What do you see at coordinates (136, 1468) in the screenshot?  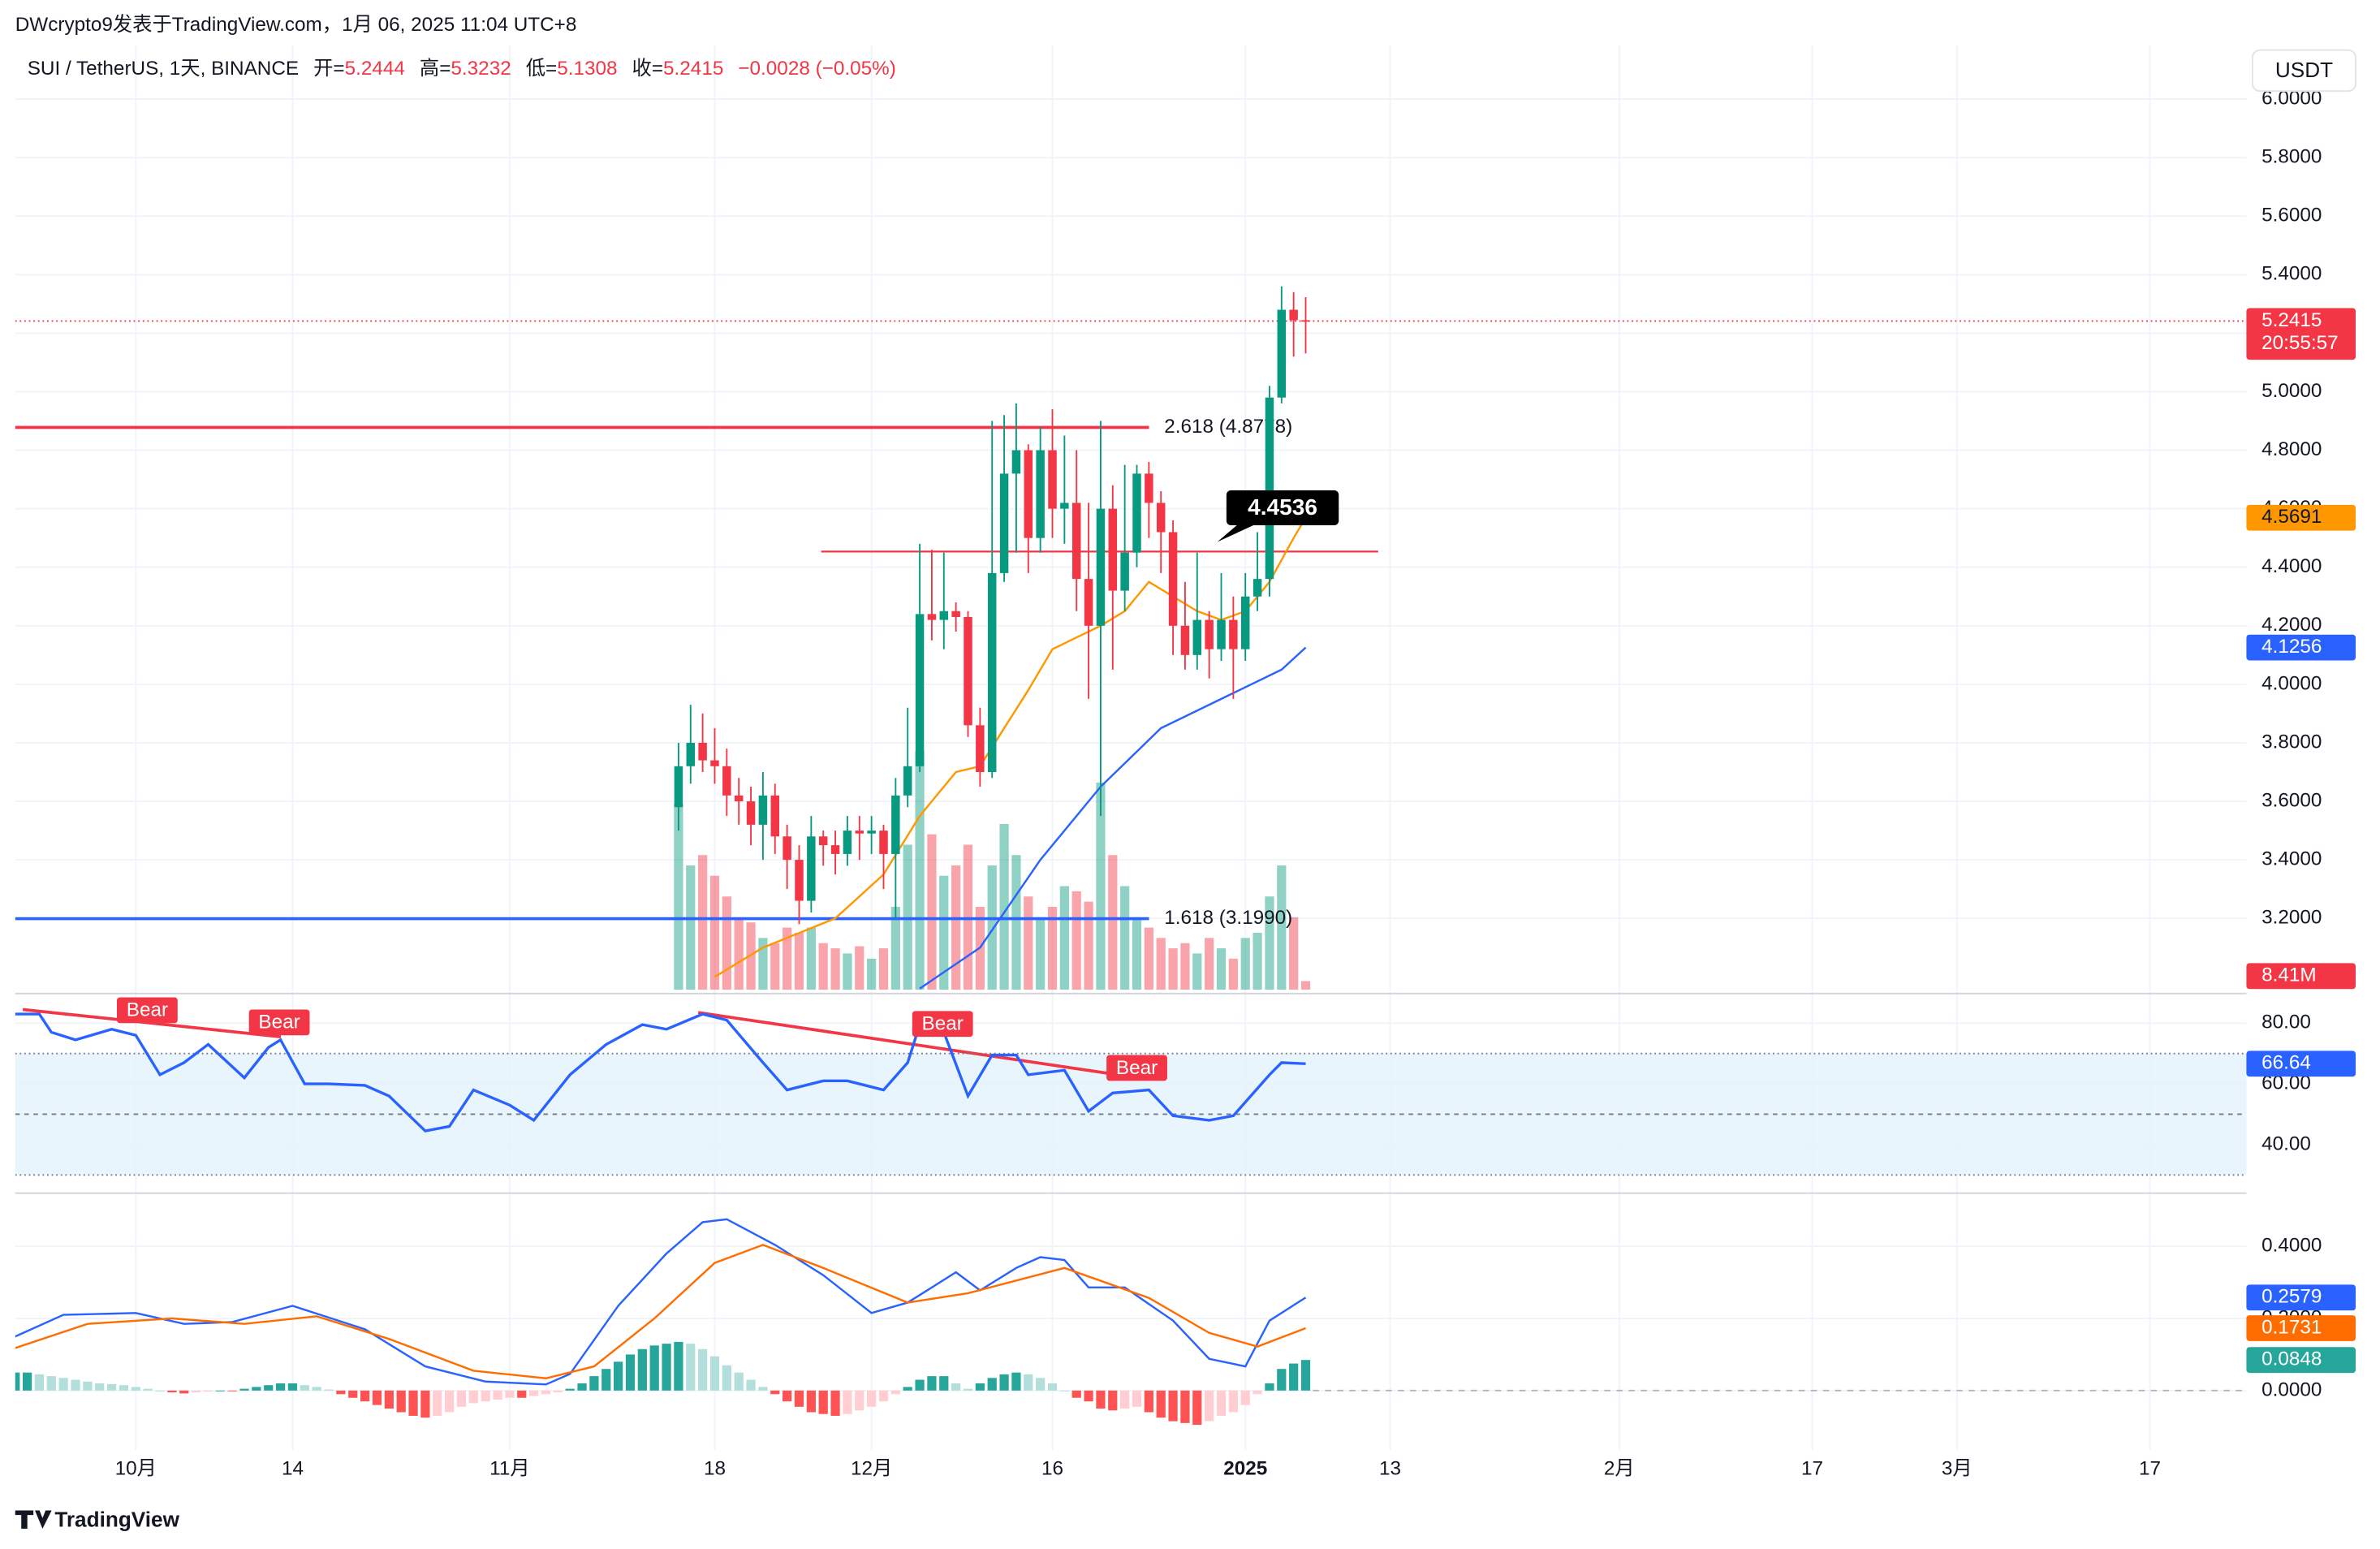 I see `x-tick-label: 10月` at bounding box center [136, 1468].